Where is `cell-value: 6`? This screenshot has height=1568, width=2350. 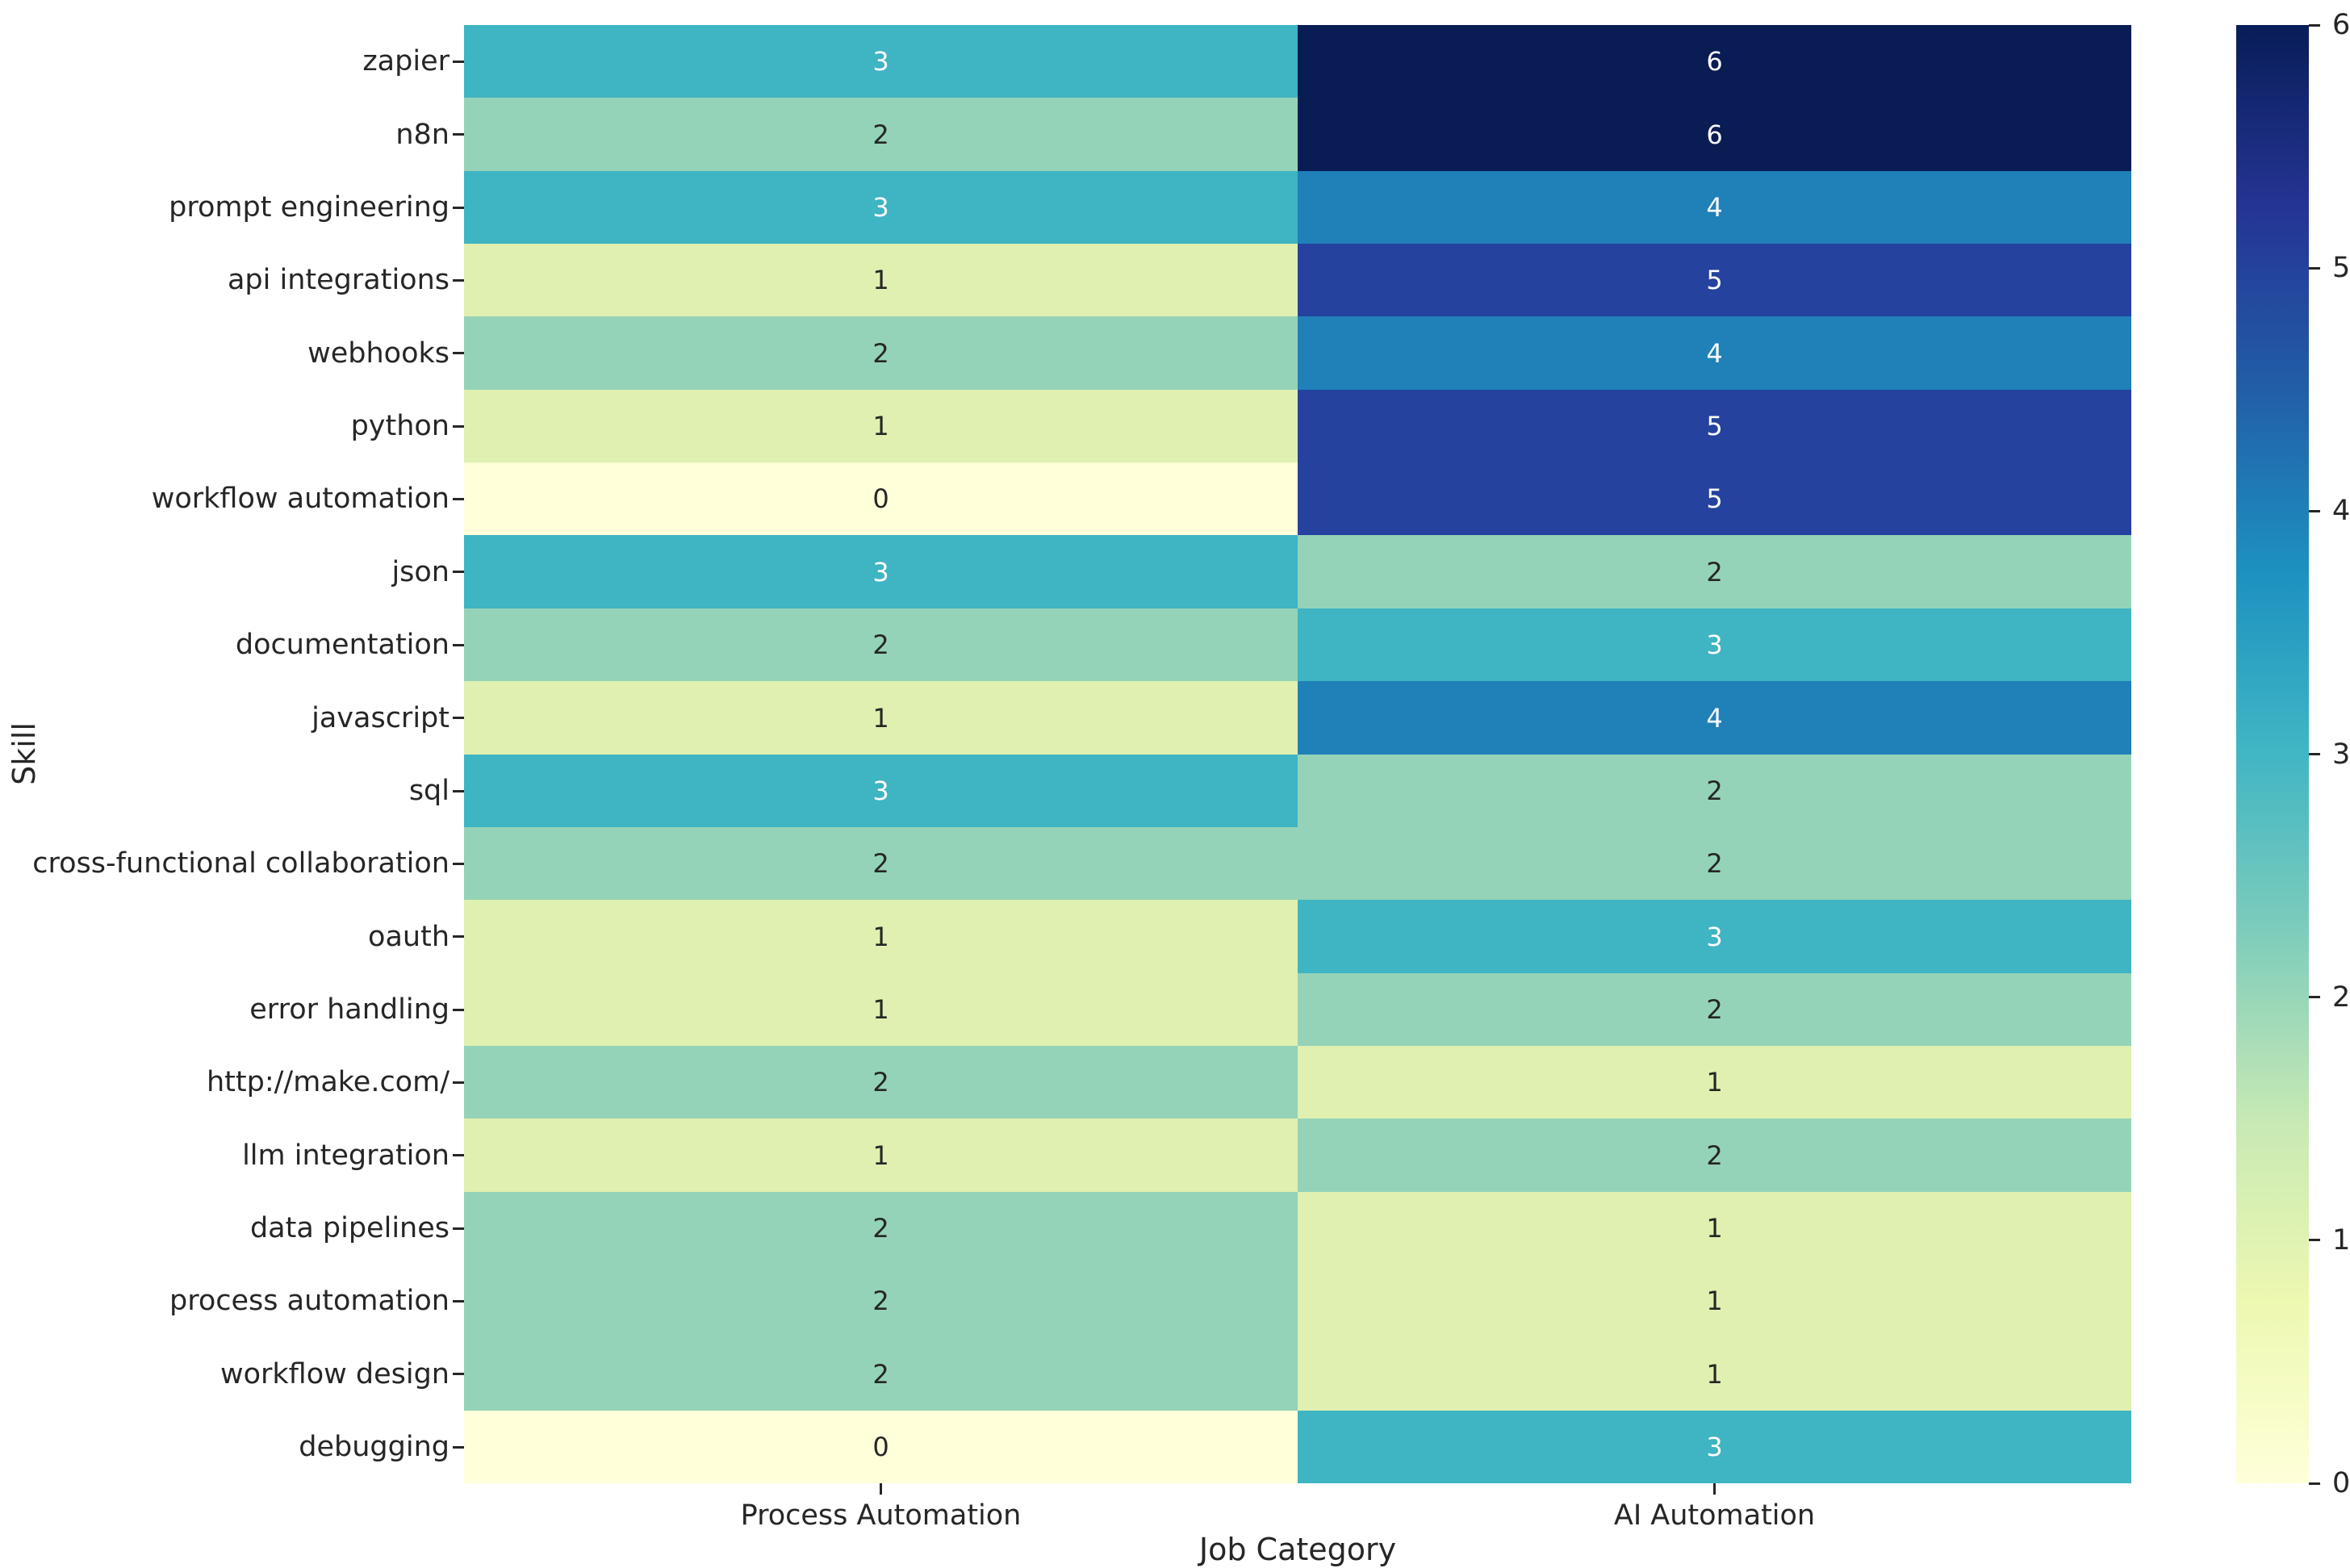
cell-value: 6 is located at coordinates (1715, 134).